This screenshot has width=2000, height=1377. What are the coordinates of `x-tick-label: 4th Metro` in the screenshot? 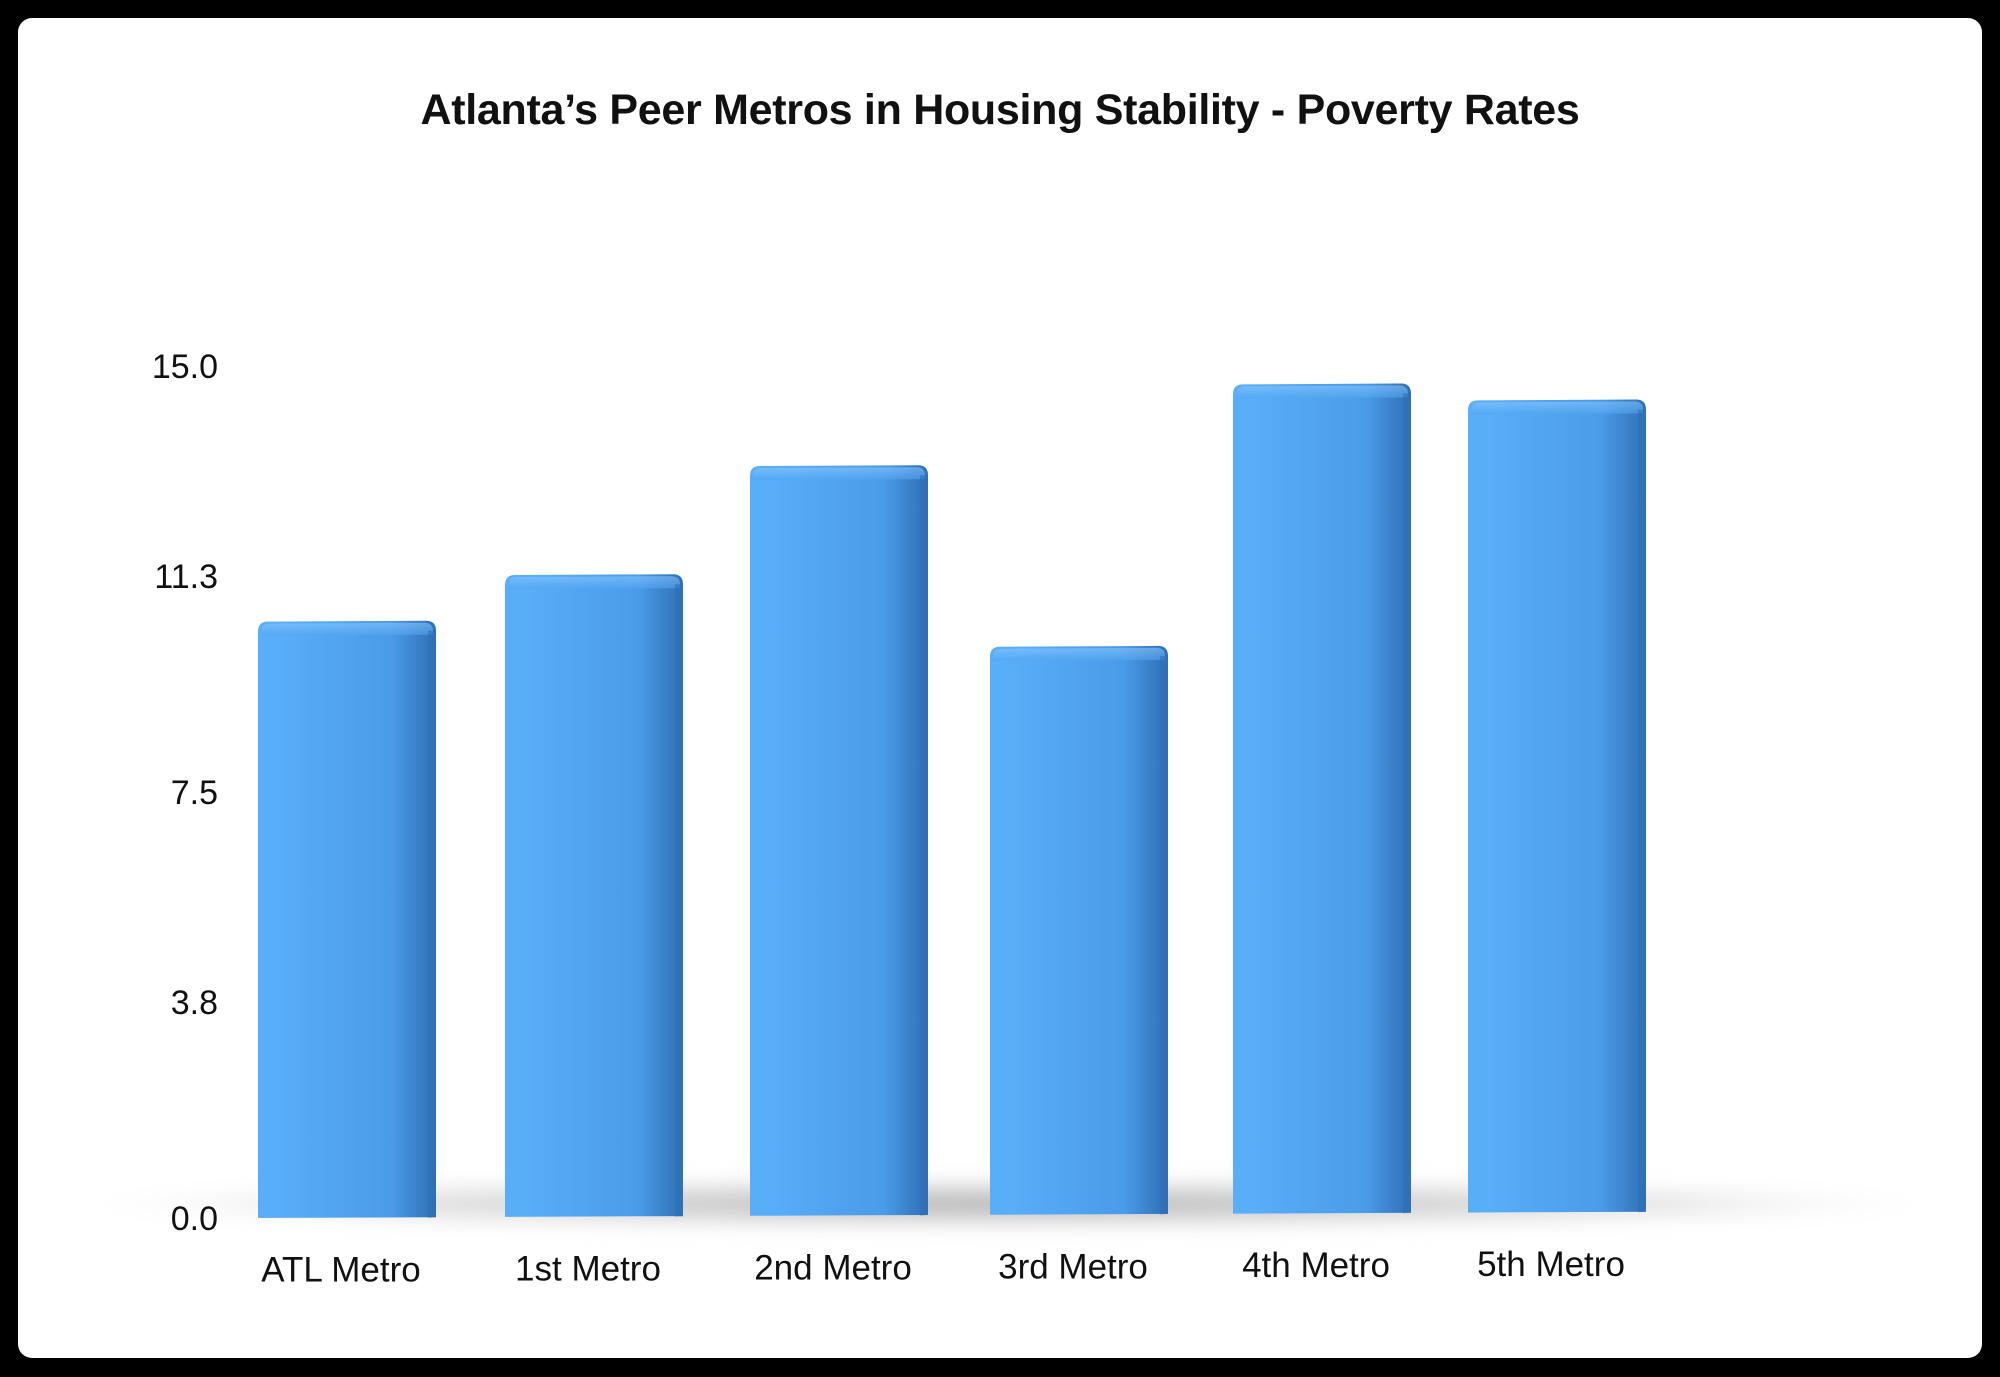 It's located at (1316, 1265).